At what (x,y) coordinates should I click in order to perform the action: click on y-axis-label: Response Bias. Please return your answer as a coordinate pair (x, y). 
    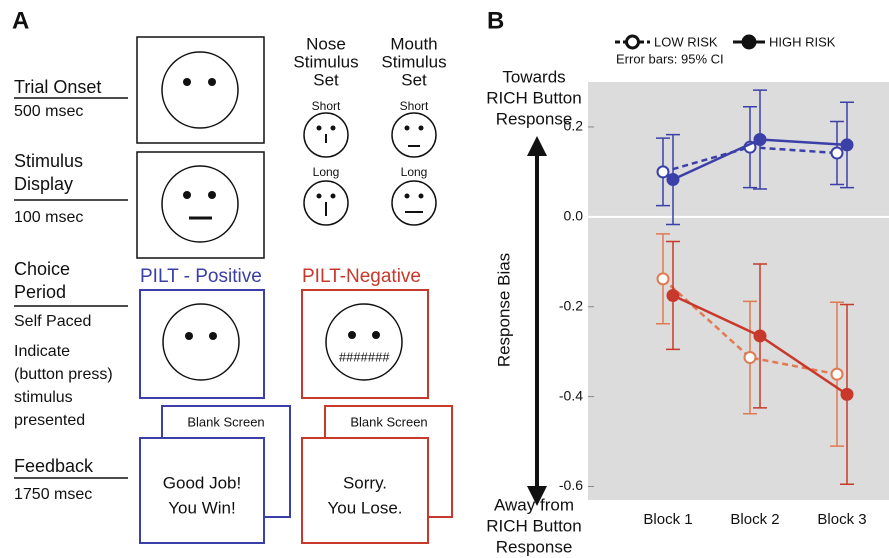
    Looking at the image, I should click on (503, 310).